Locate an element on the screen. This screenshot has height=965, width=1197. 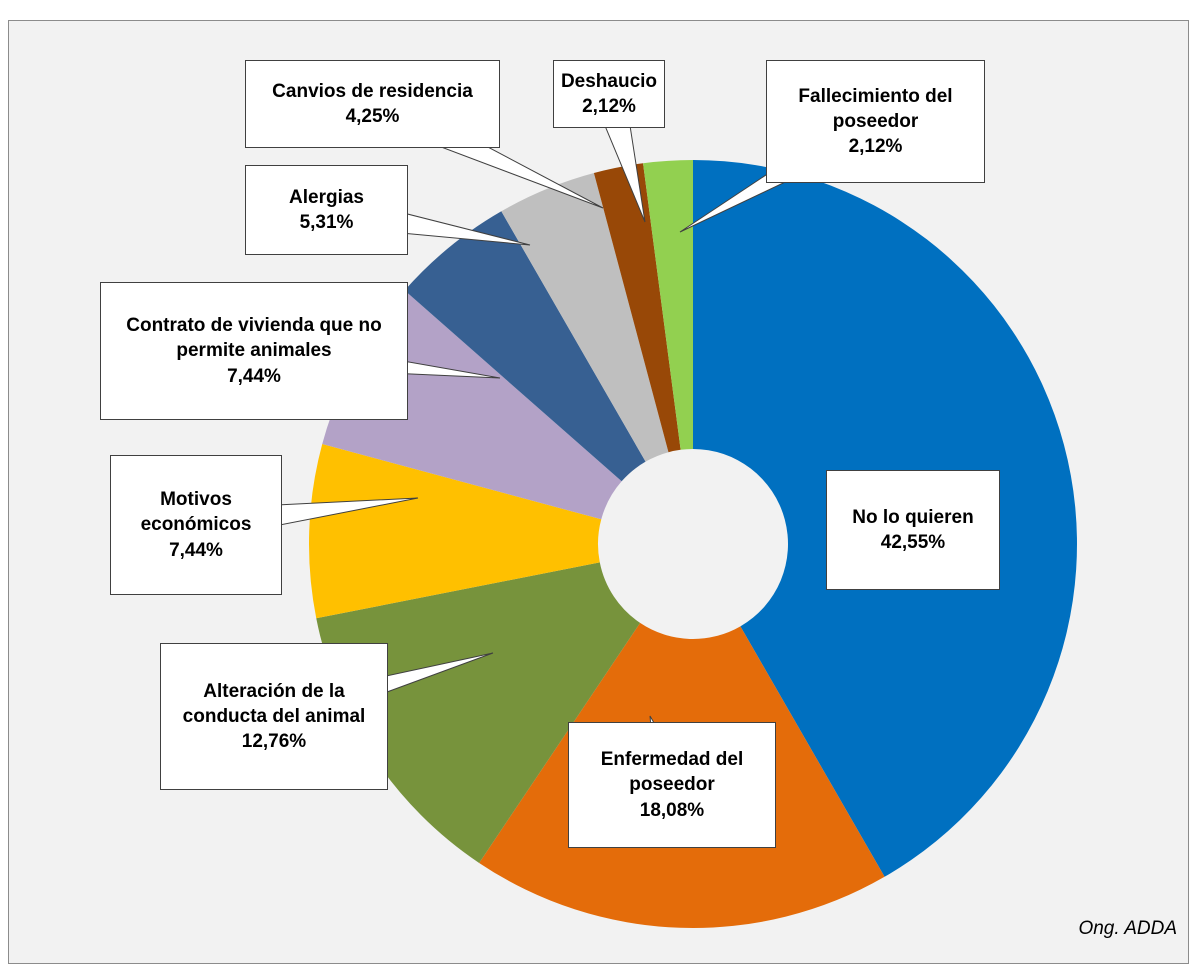
category-label: Canvios de residencia is located at coordinates (372, 91).